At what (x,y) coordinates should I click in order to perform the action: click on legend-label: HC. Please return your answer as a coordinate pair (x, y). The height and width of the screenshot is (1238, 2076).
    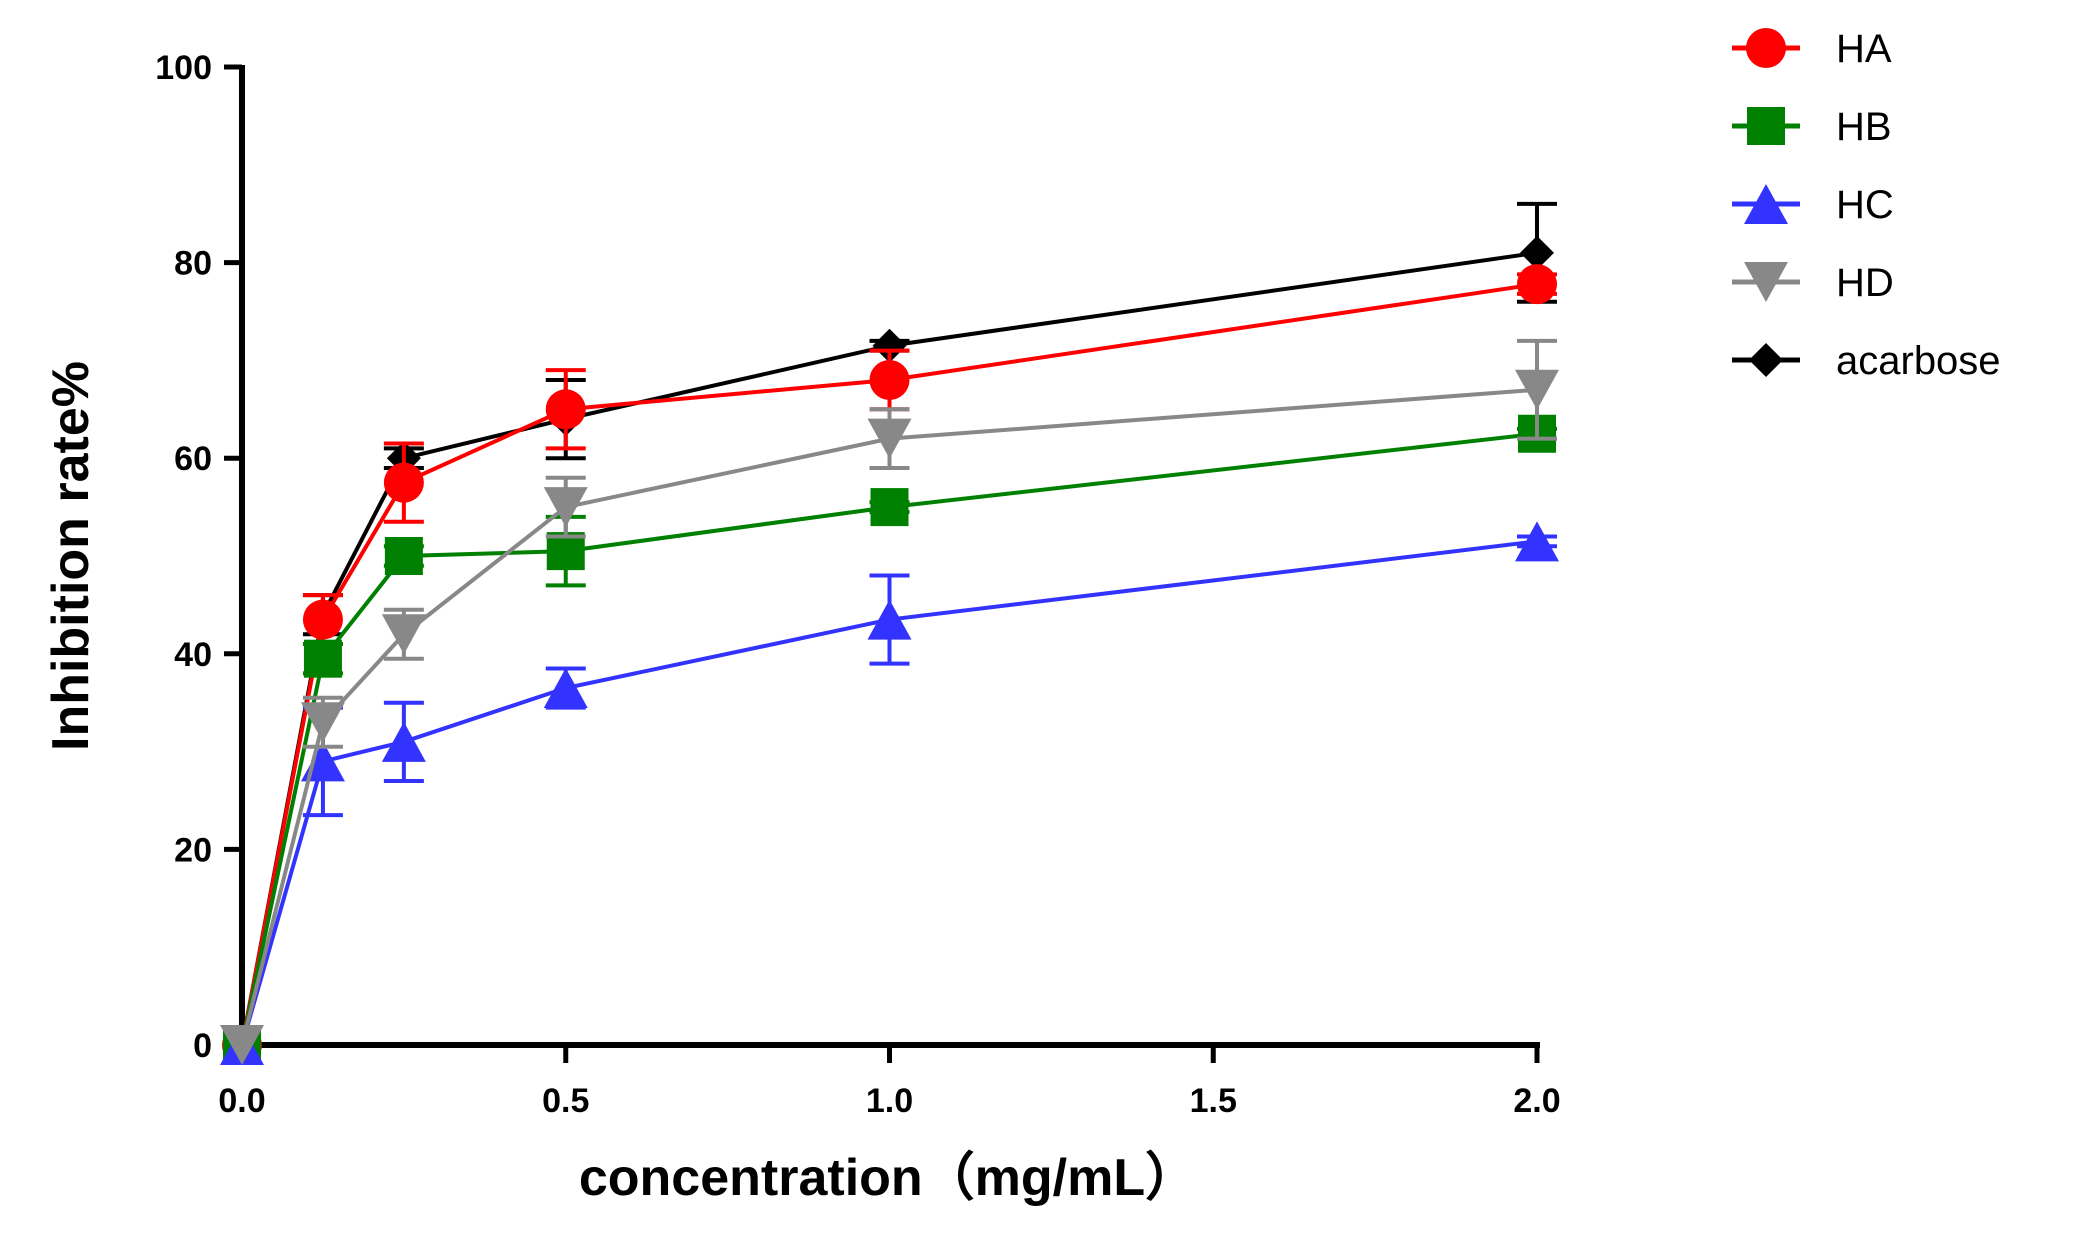
    Looking at the image, I should click on (1865, 205).